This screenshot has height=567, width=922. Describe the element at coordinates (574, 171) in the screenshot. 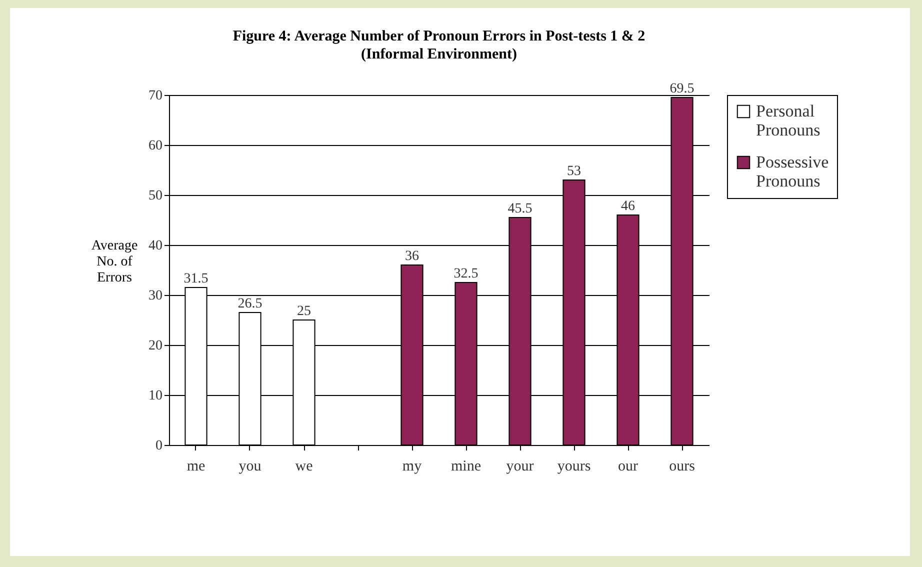

I see `data-label: 53` at that location.